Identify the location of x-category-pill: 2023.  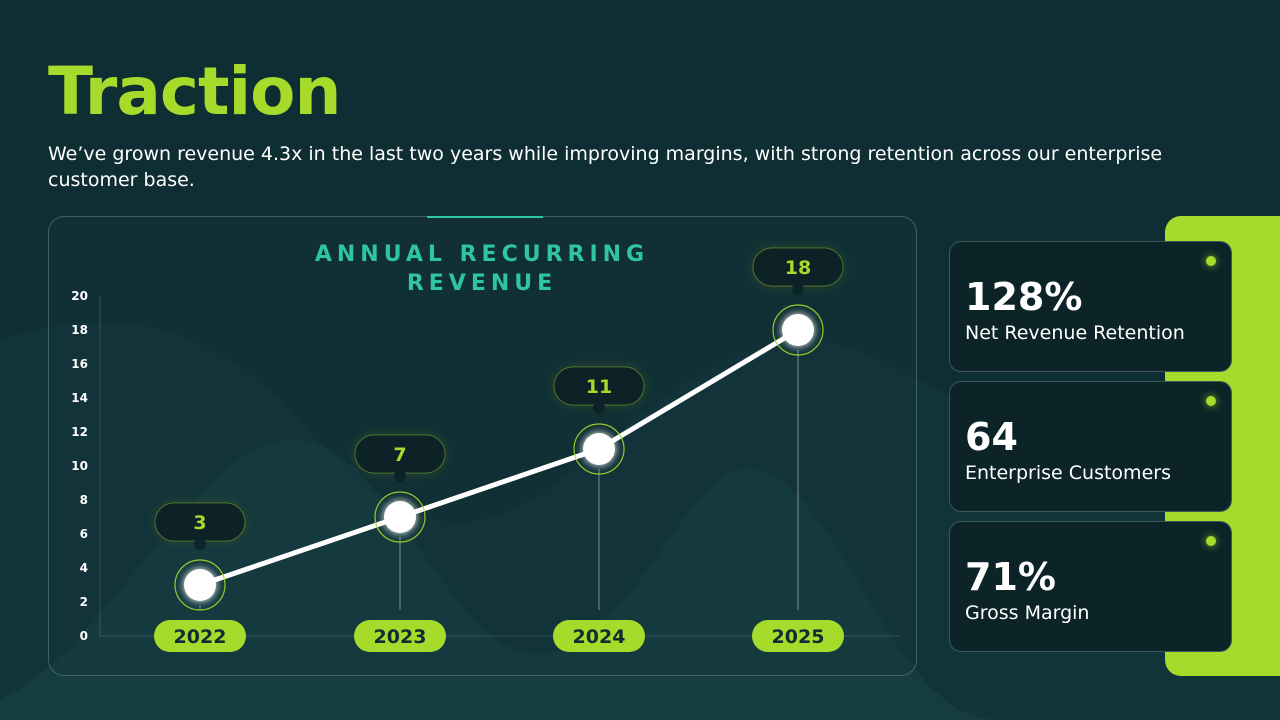
(400, 636).